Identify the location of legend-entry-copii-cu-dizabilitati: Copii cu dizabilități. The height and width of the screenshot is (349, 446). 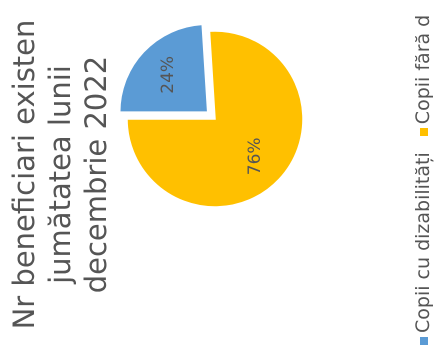
(423, 248).